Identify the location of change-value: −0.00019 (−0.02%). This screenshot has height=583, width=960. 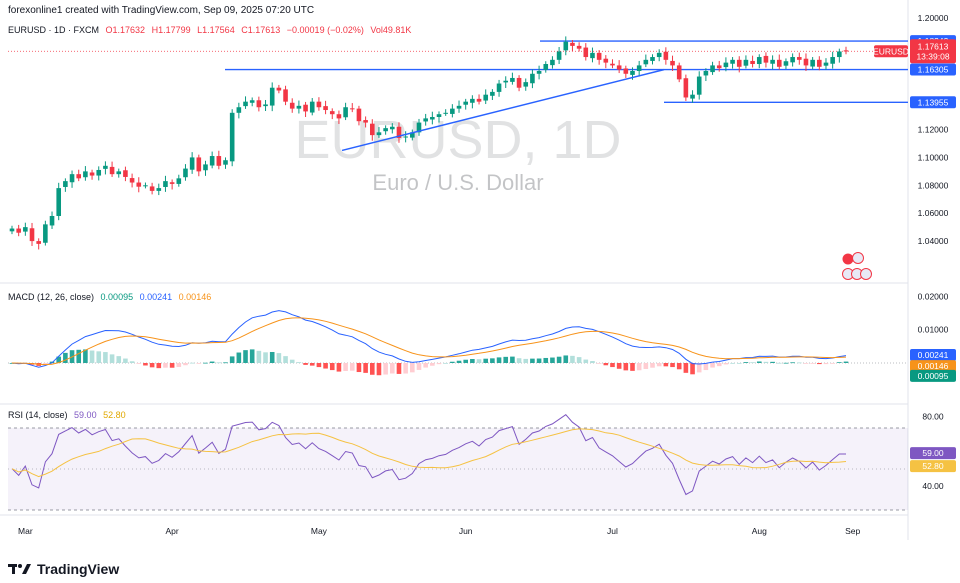
(325, 30).